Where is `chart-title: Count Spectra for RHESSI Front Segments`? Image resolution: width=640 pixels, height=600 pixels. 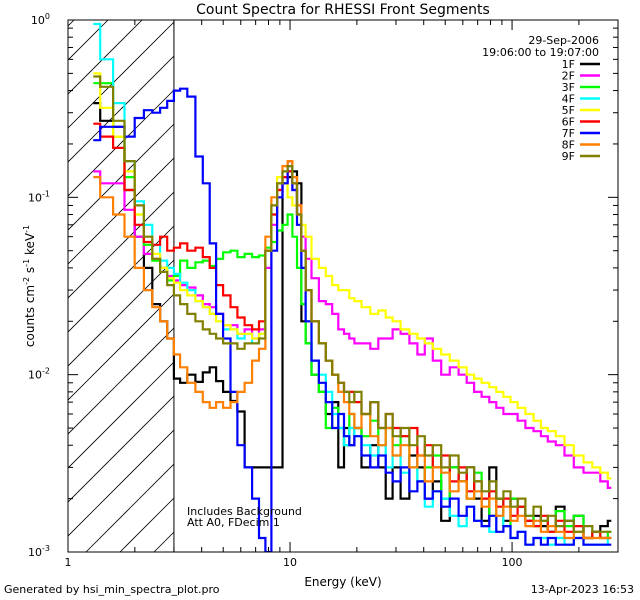 chart-title: Count Spectra for RHESSI Front Segments is located at coordinates (343, 10).